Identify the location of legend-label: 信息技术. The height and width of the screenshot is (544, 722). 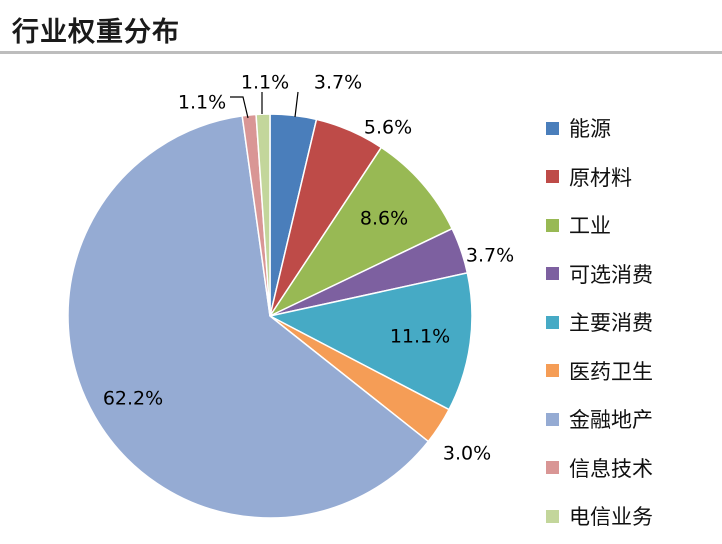
(611, 468).